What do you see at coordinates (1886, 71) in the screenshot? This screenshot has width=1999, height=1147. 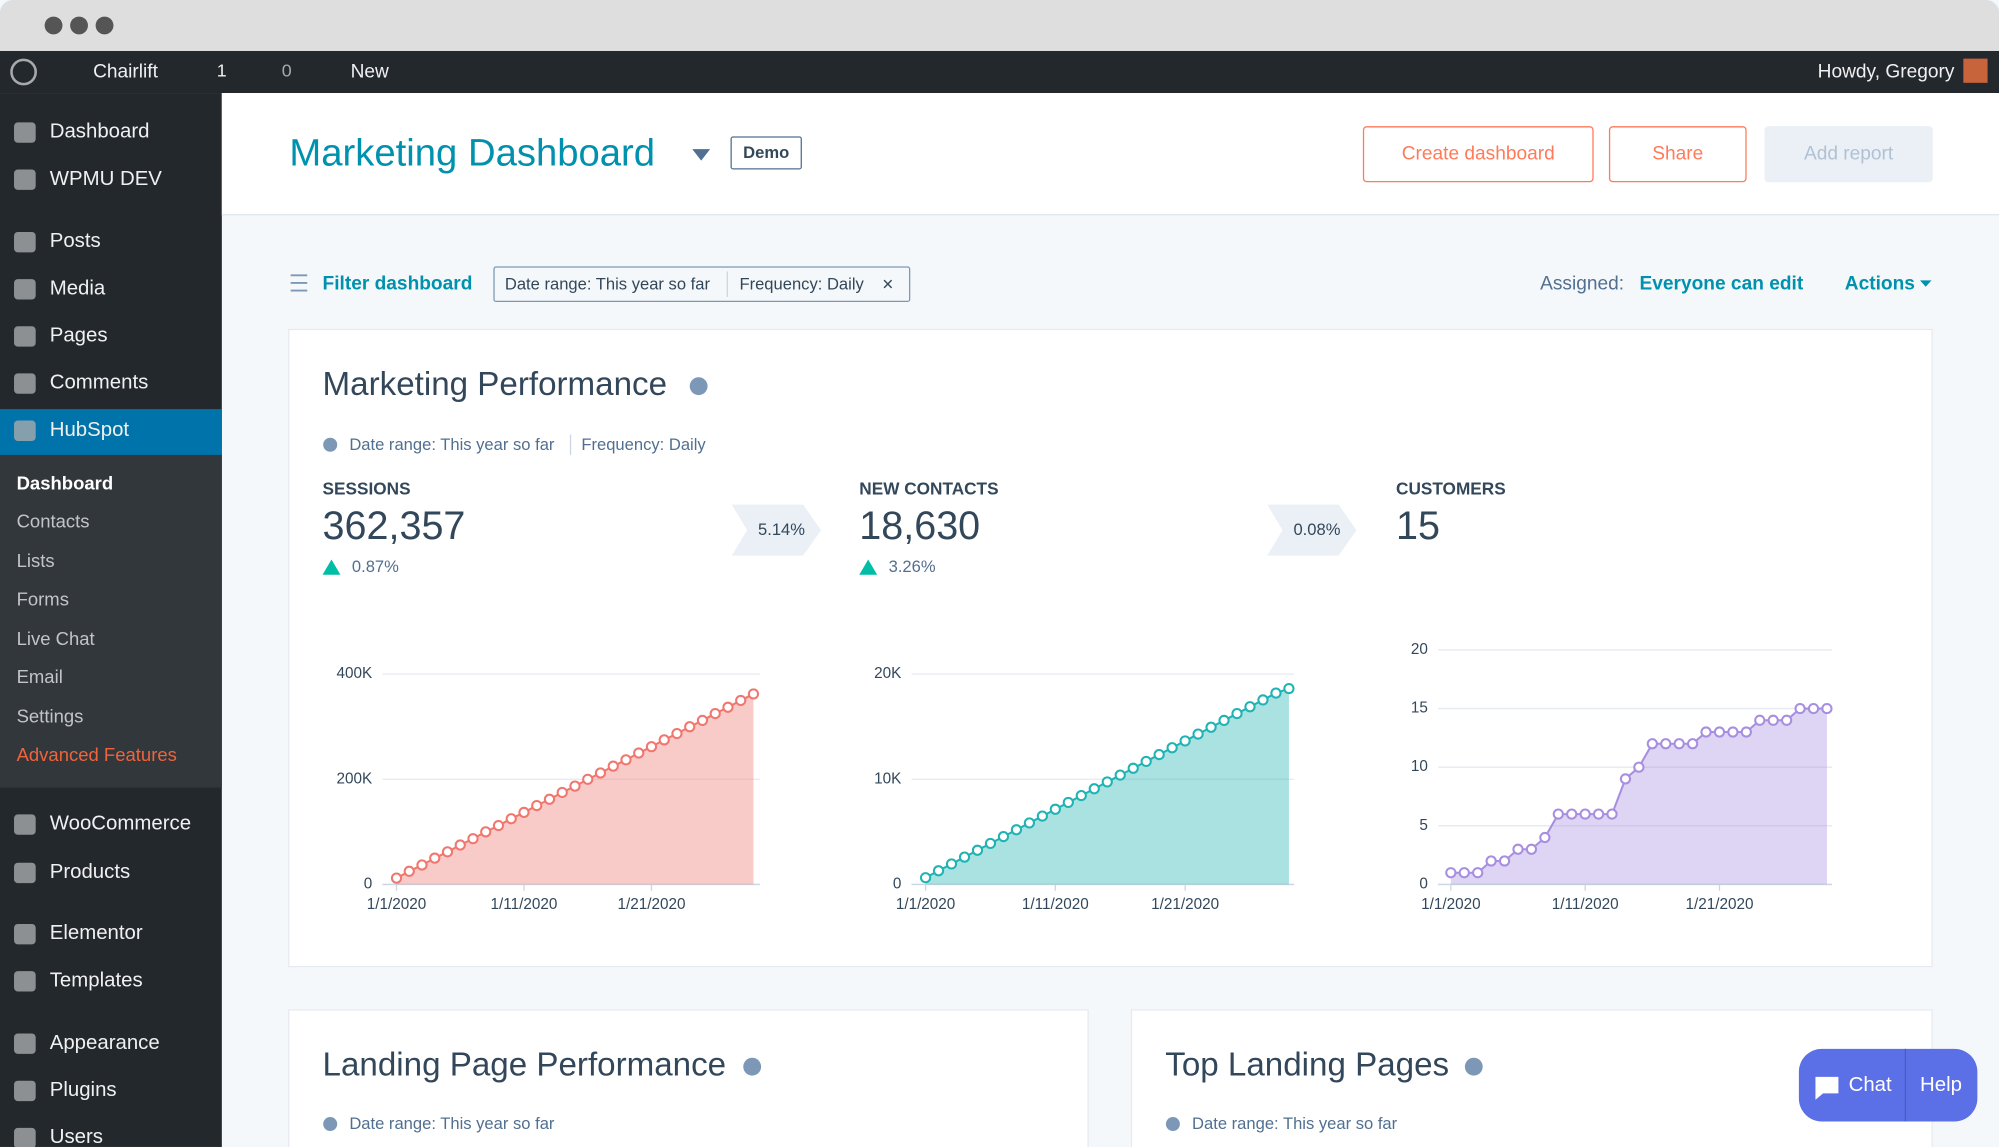 I see `greeting: Howdy, Gregory` at bounding box center [1886, 71].